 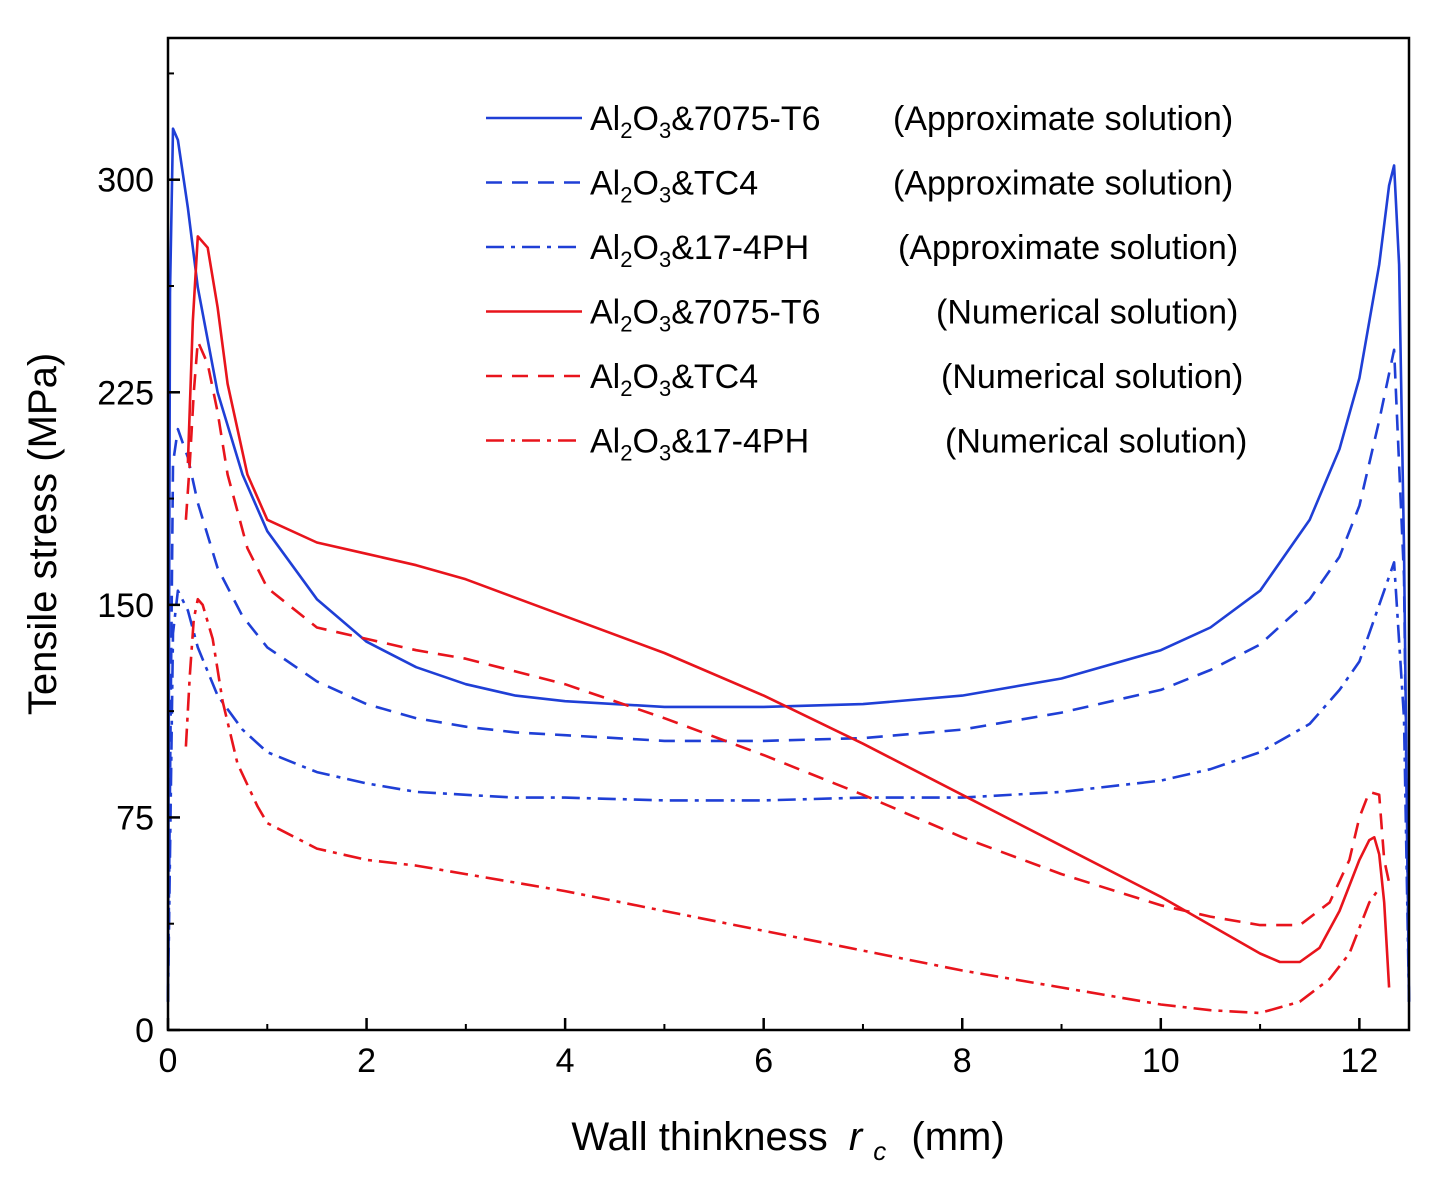 I want to click on legend-solution-4: (Numerical solution), so click(x=1087, y=313).